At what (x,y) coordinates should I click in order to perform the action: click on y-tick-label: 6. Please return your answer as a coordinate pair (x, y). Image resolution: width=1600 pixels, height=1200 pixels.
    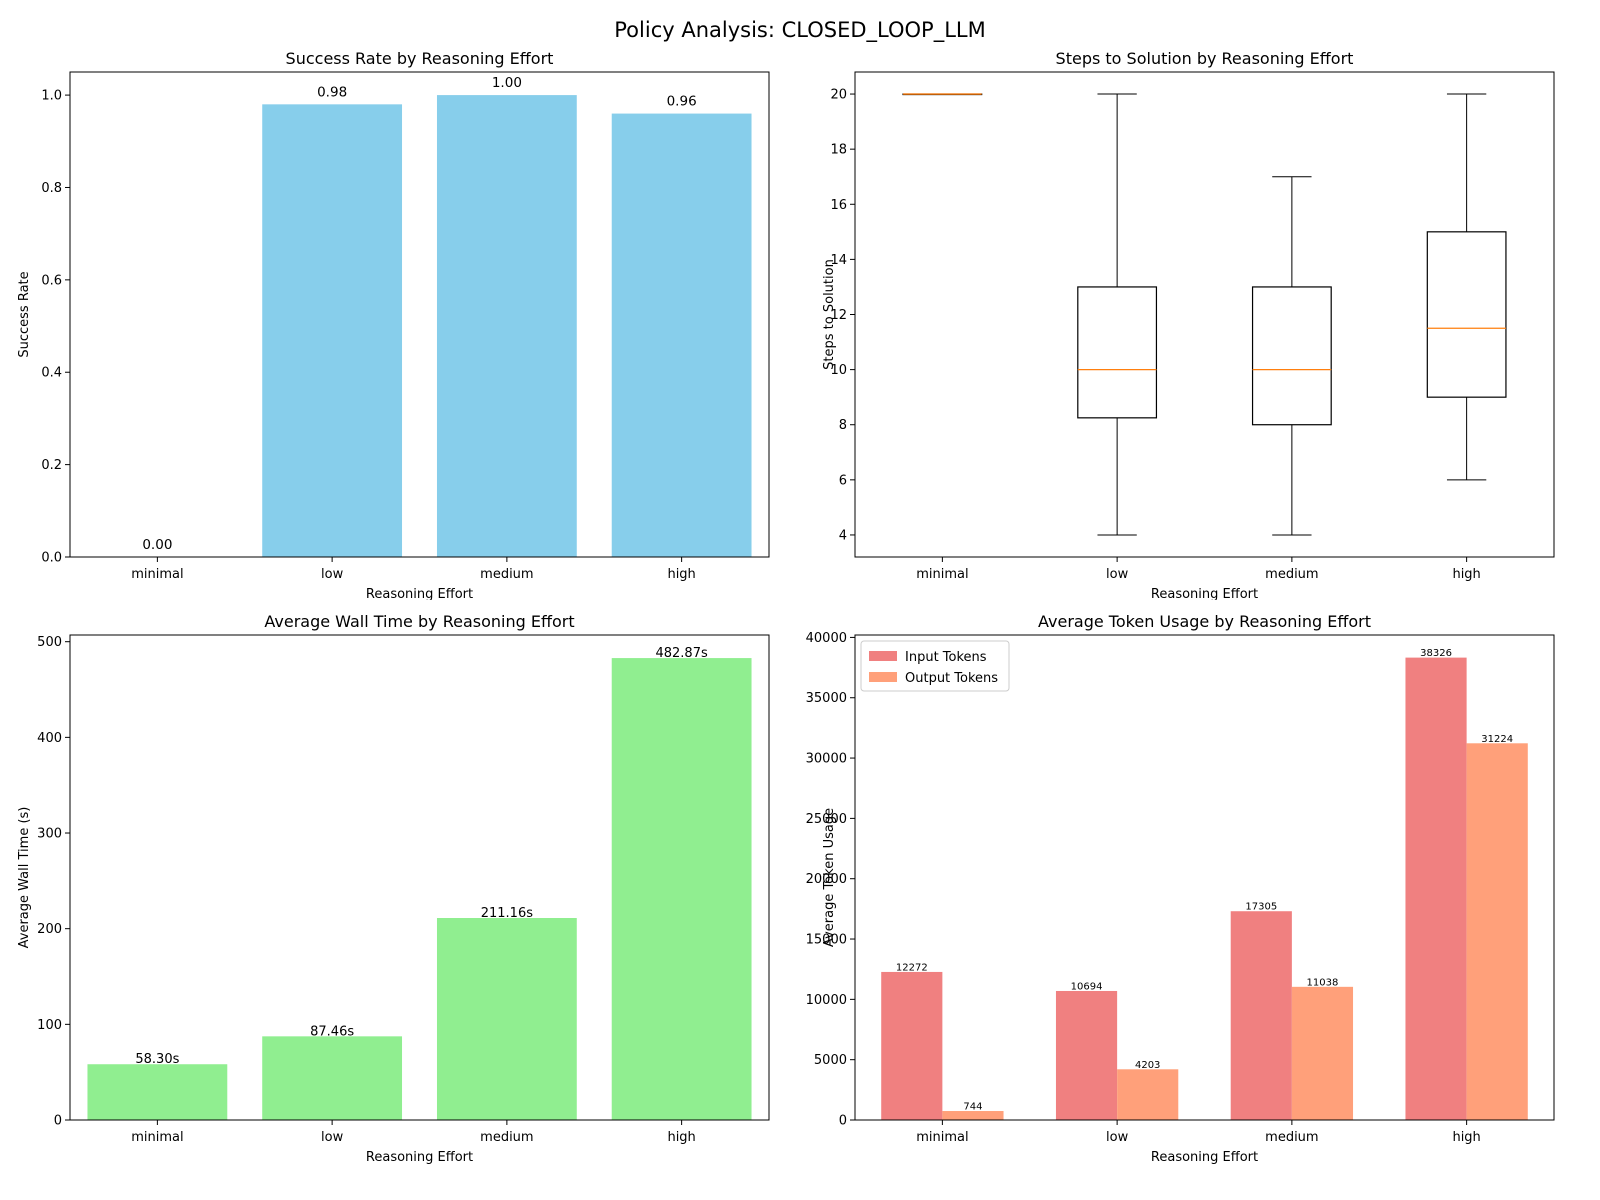
    Looking at the image, I should click on (843, 480).